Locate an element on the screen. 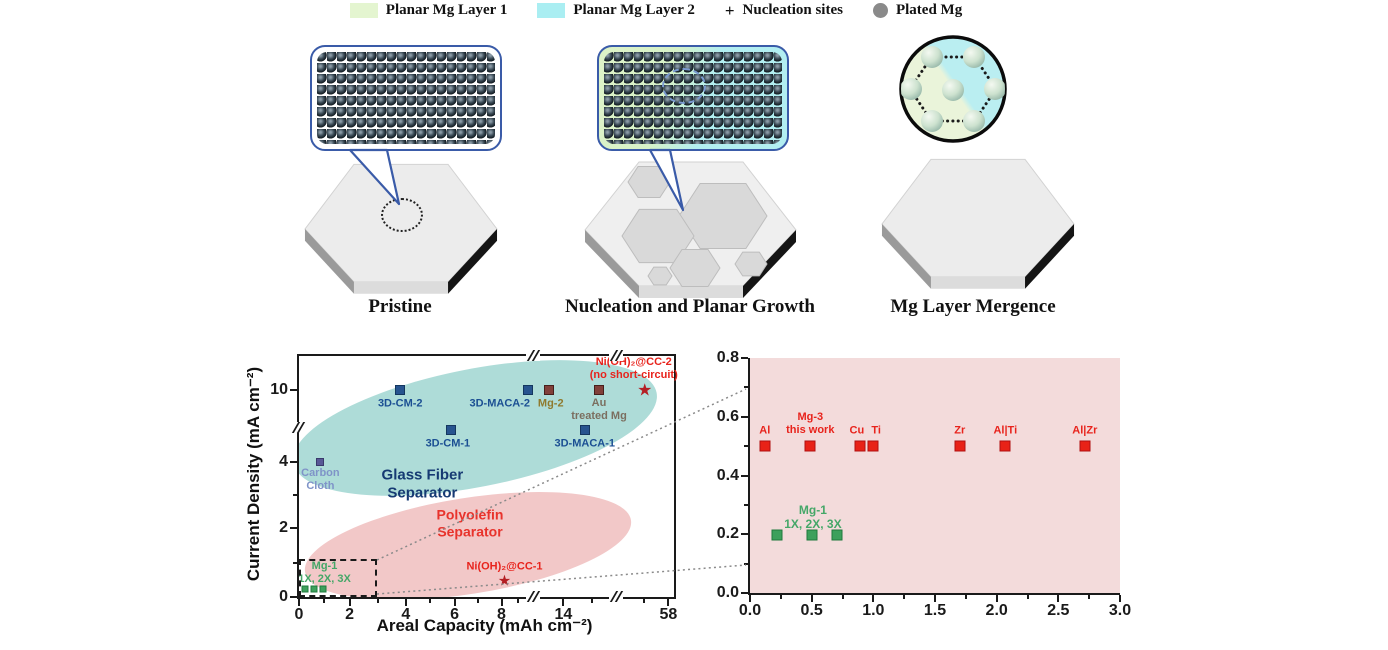 This screenshot has width=1388, height=650. y-tick-label: 0.6 is located at coordinates (727, 416).